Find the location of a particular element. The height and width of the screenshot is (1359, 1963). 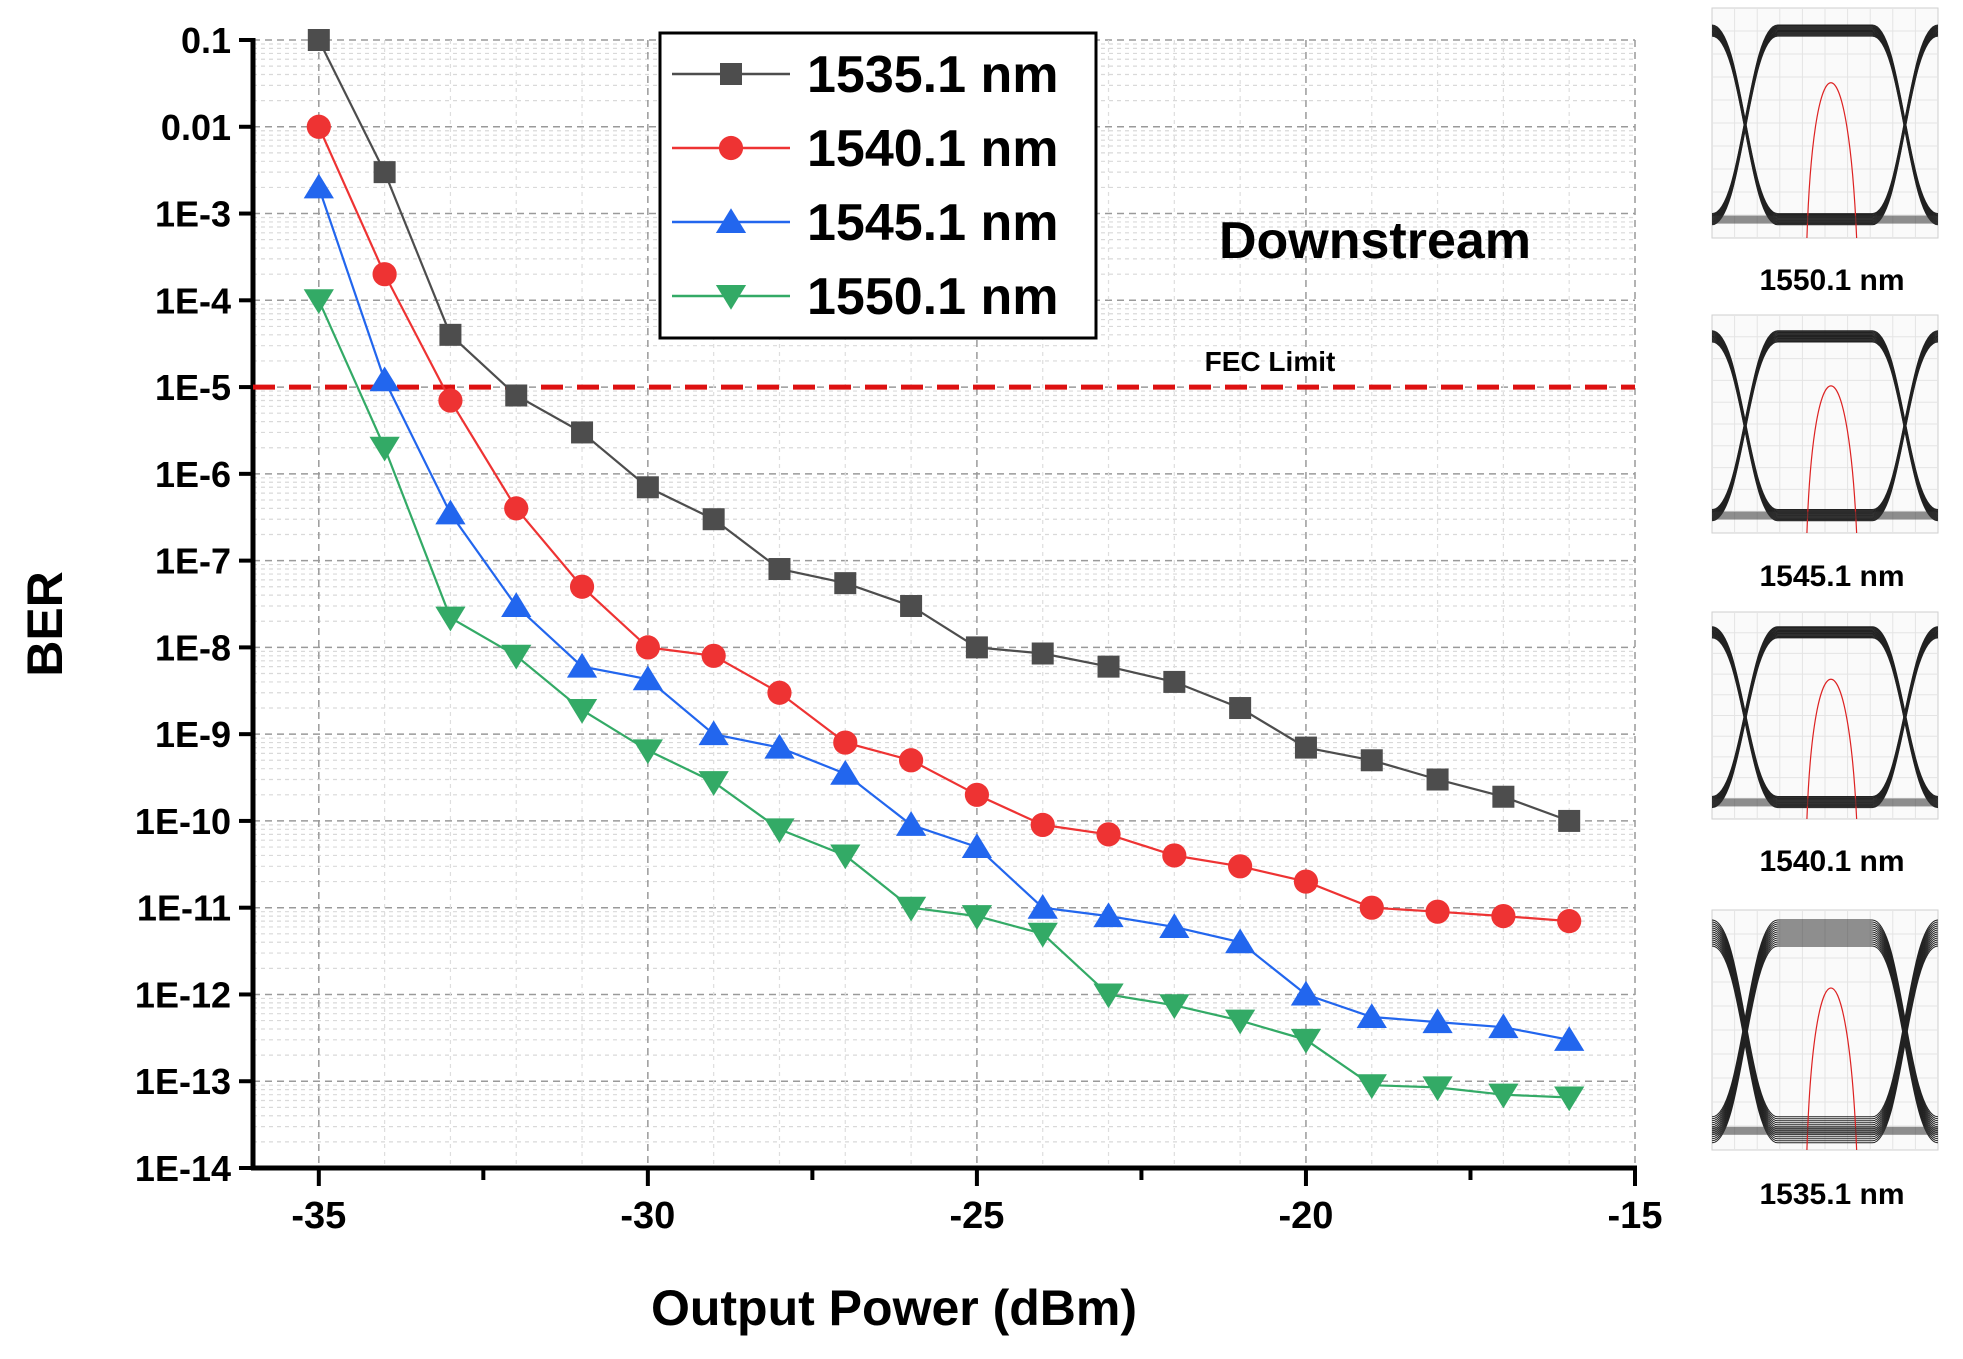

y-tick-label: 1E-8 is located at coordinates (193, 647).